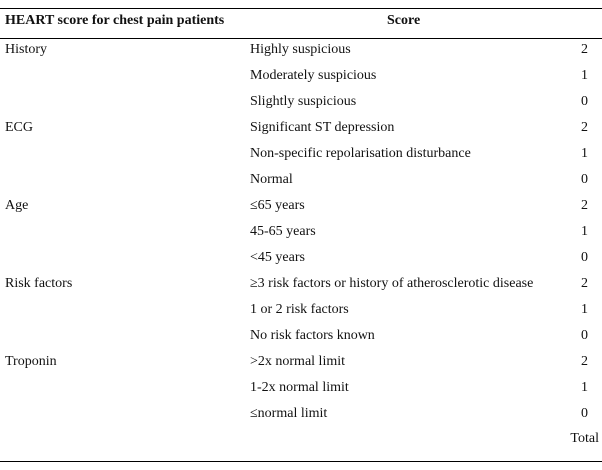 This screenshot has height=470, width=602. I want to click on table-row: Moderately suspicious 1, so click(301, 77).